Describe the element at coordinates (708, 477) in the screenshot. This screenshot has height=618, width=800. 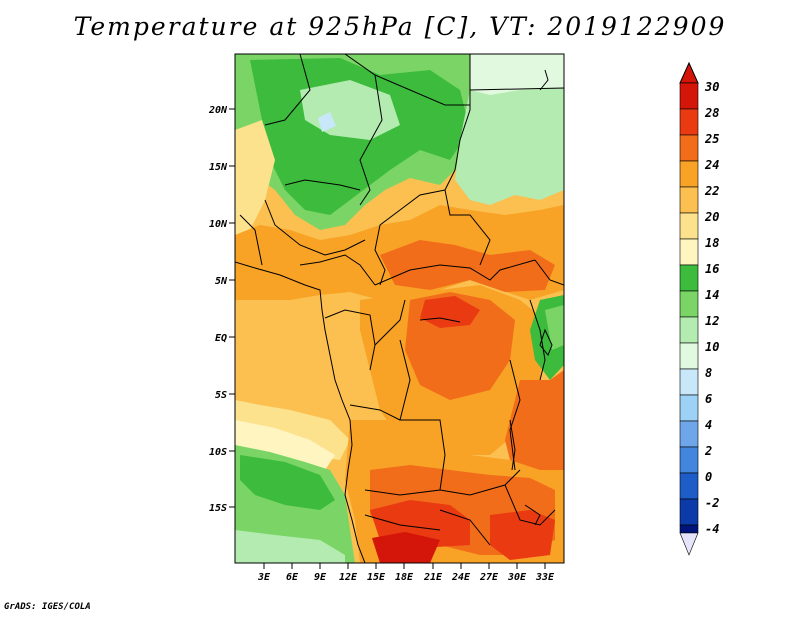
I see `colorbar-label: 0` at that location.